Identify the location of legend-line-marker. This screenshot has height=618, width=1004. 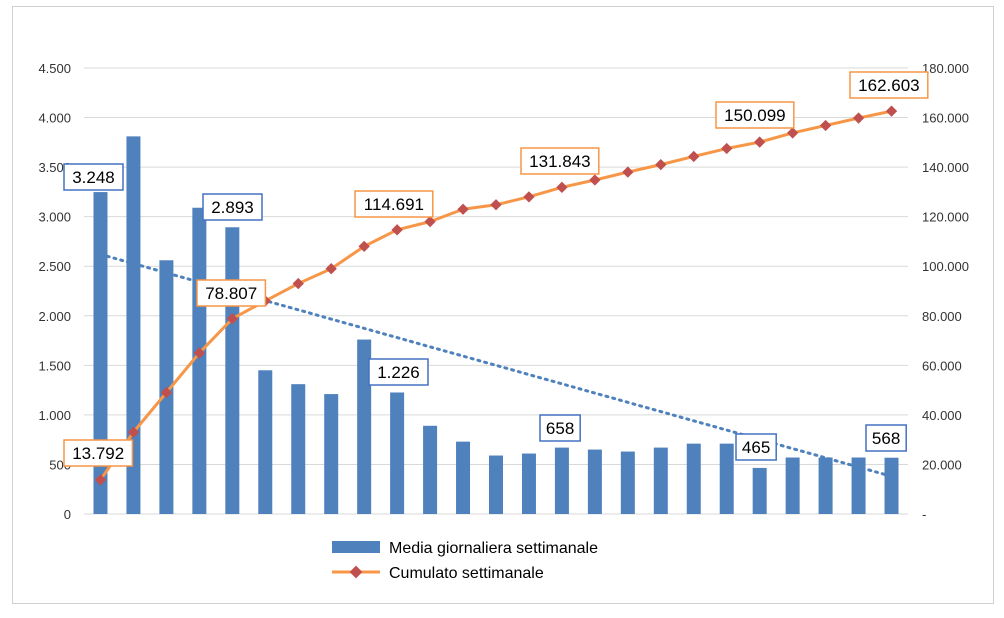
(356, 572).